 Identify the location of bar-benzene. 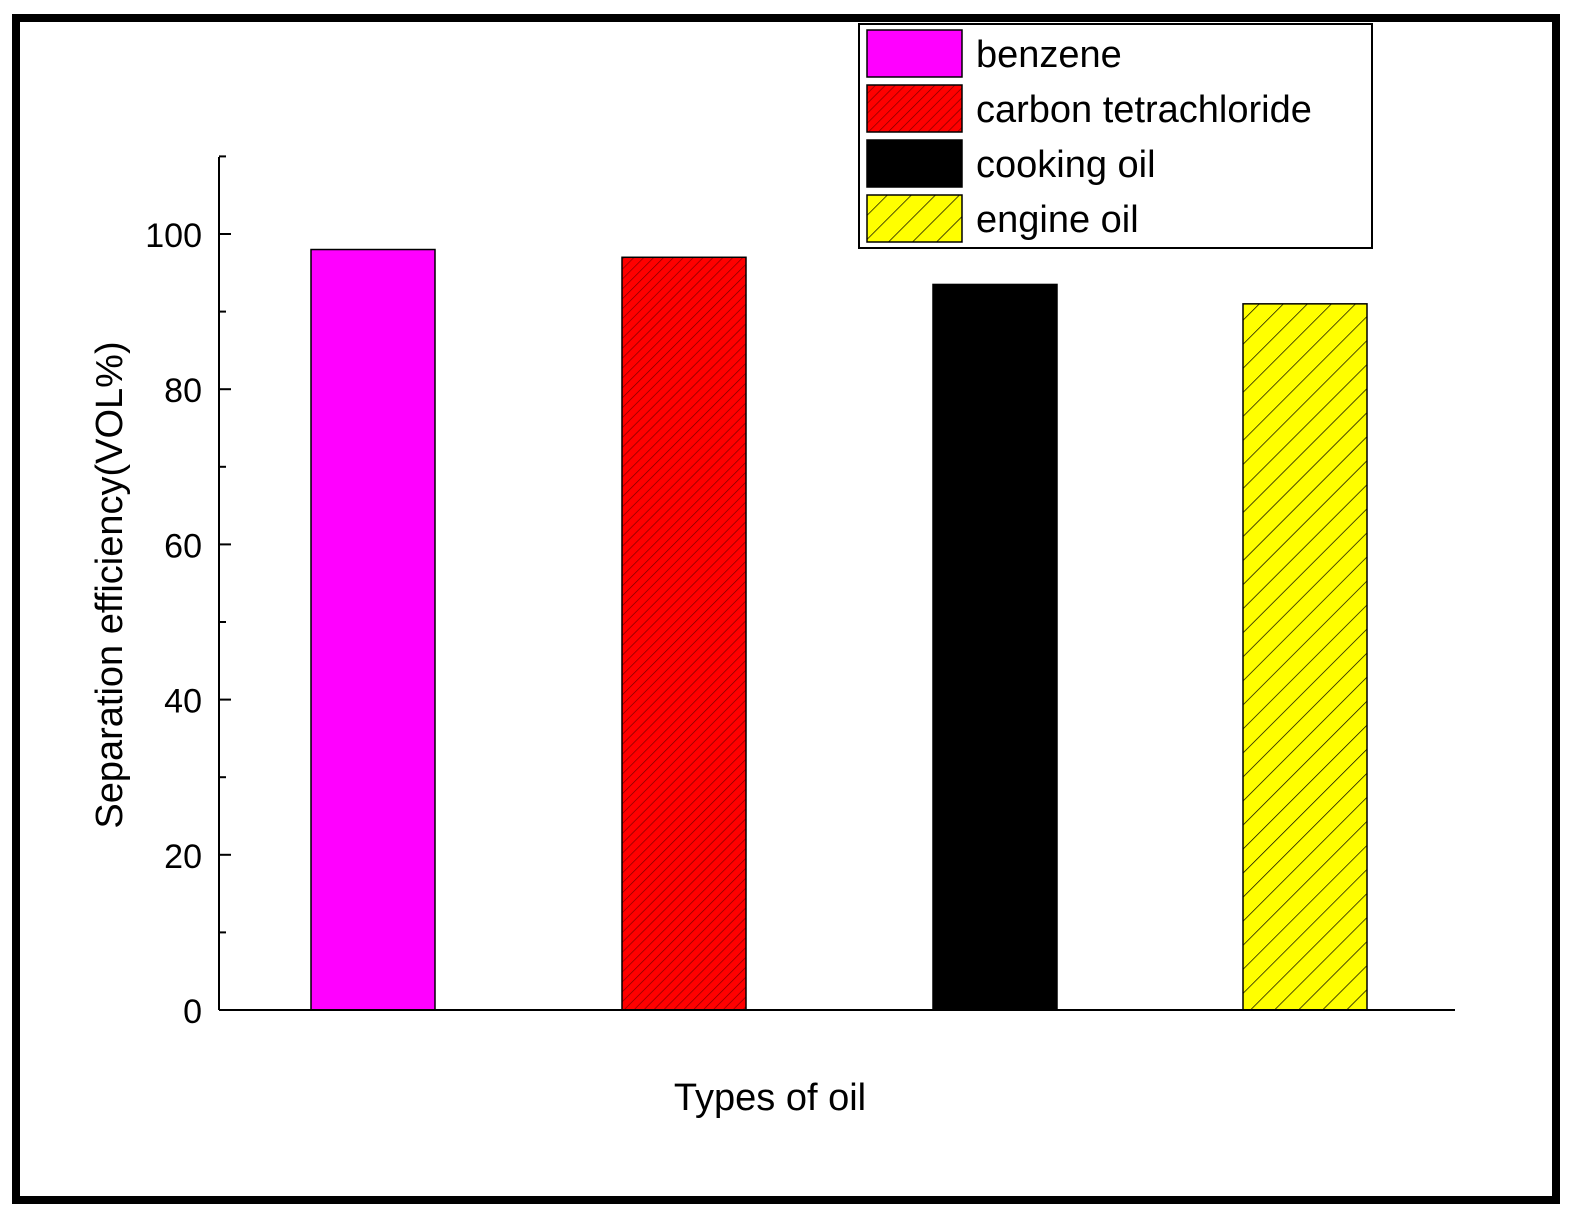
(373, 629).